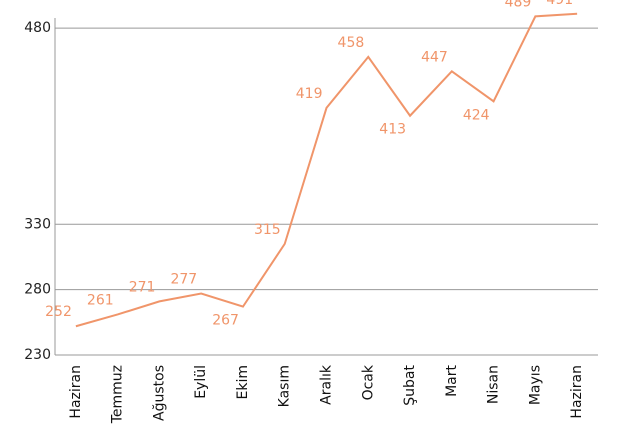 Image resolution: width=619 pixels, height=437 pixels. I want to click on data-label: 271, so click(142, 287).